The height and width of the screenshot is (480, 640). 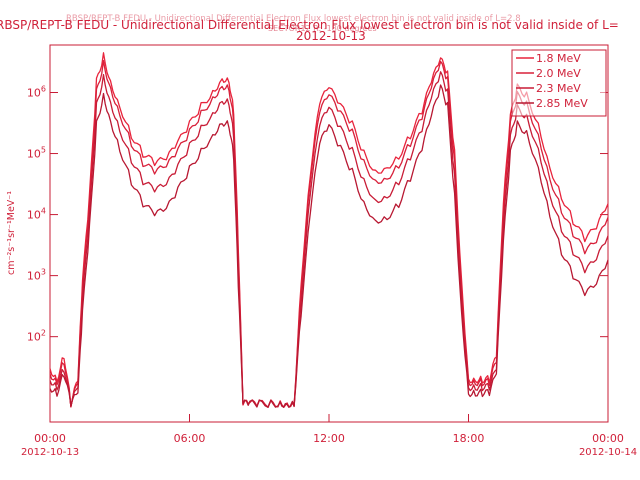 What do you see at coordinates (50, 452) in the screenshot?
I see `x-tick-date: 2012-10-13` at bounding box center [50, 452].